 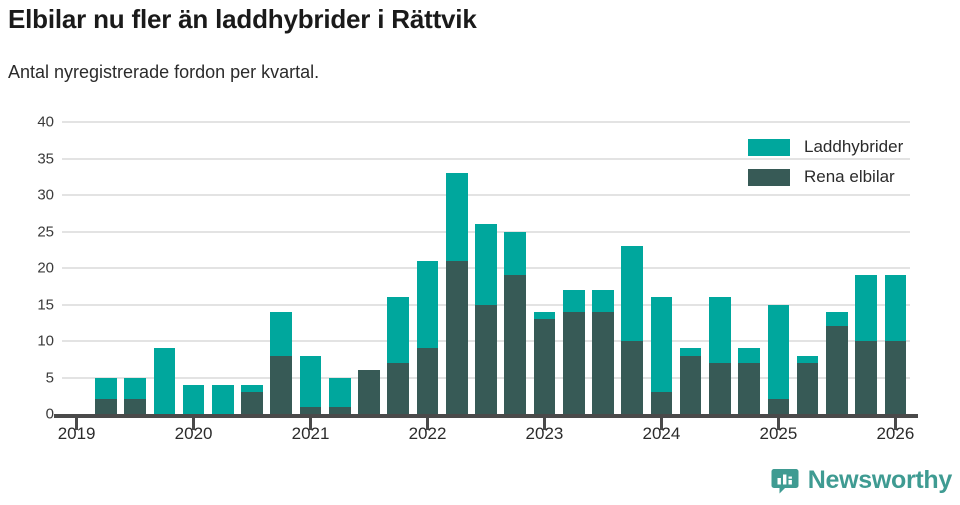 What do you see at coordinates (49, 414) in the screenshot?
I see `y-axis-tick-label: 0` at bounding box center [49, 414].